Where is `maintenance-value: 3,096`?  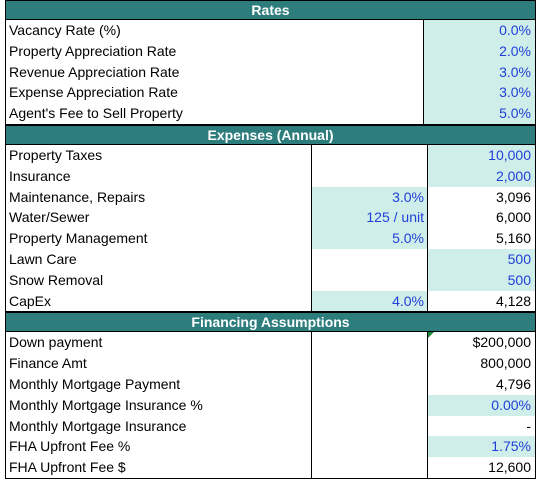
maintenance-value: 3,096 is located at coordinates (513, 196).